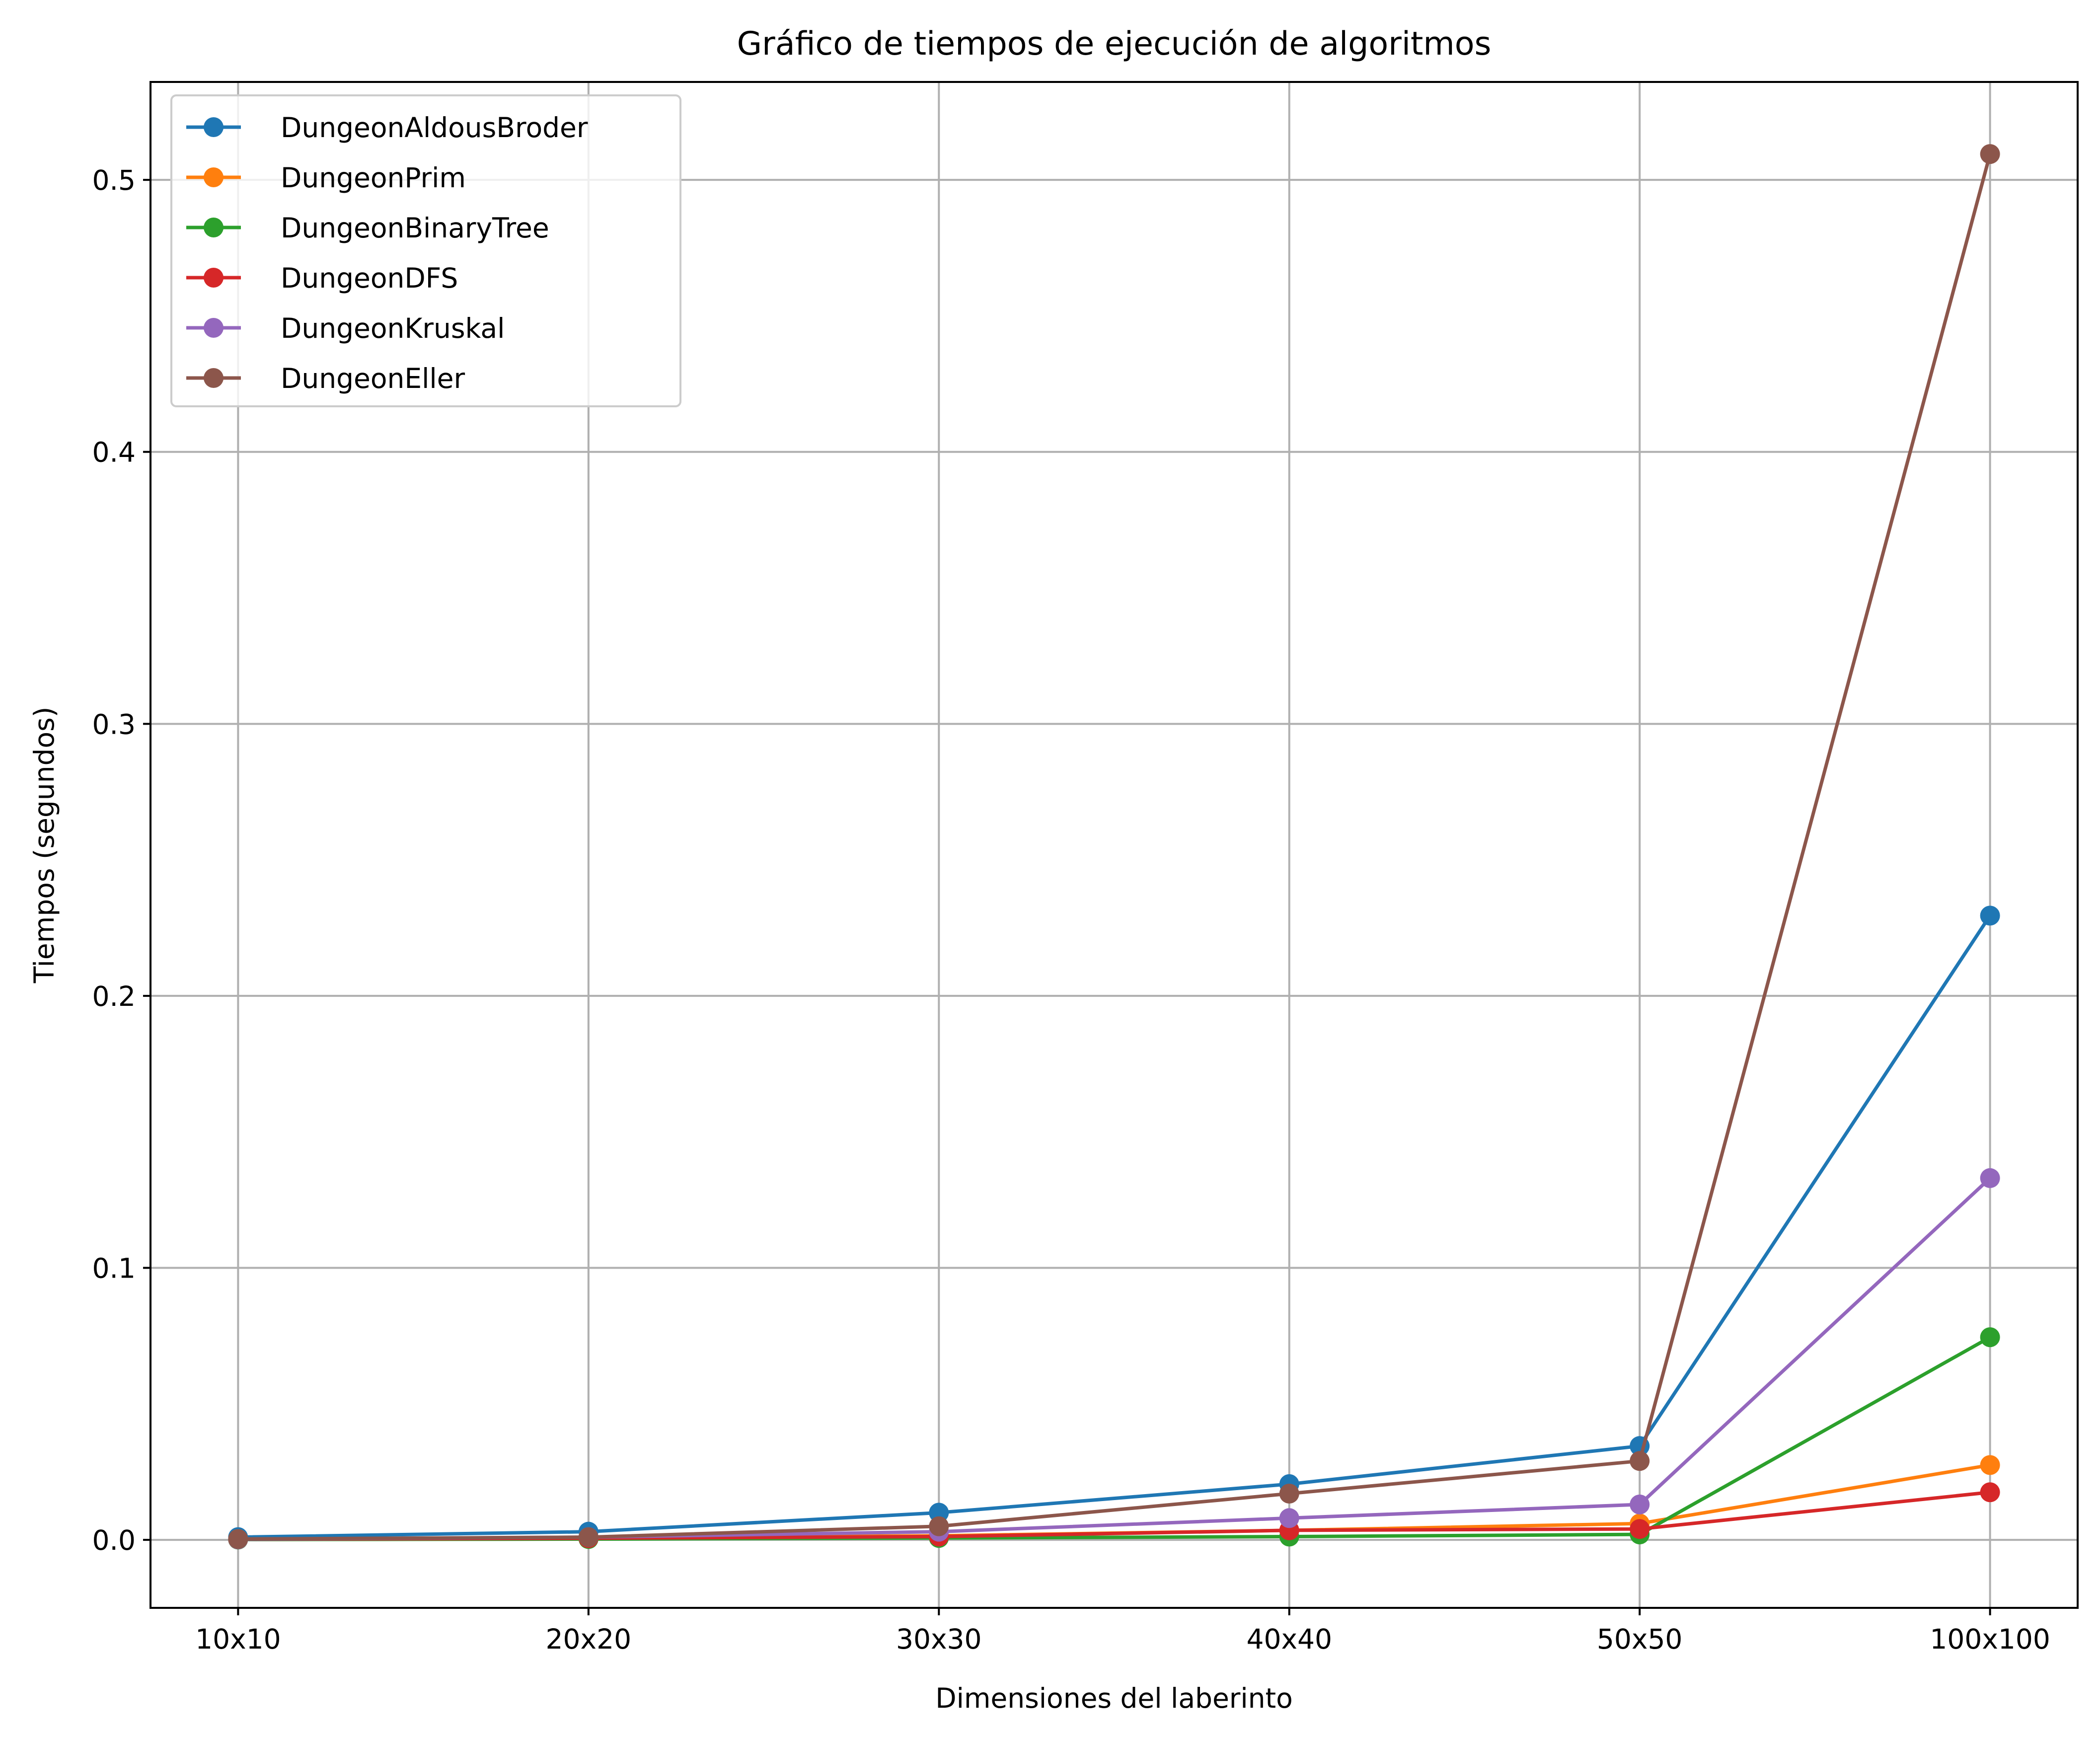  I want to click on legend-label: DungeonBinaryTree, so click(415, 228).